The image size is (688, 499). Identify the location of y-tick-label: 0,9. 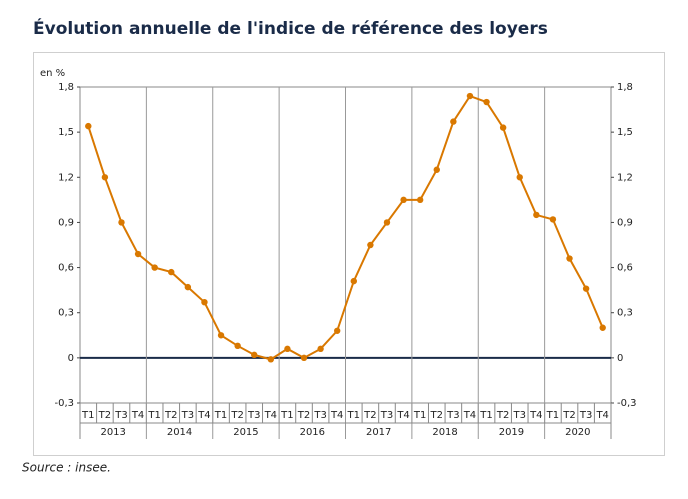
(66, 222).